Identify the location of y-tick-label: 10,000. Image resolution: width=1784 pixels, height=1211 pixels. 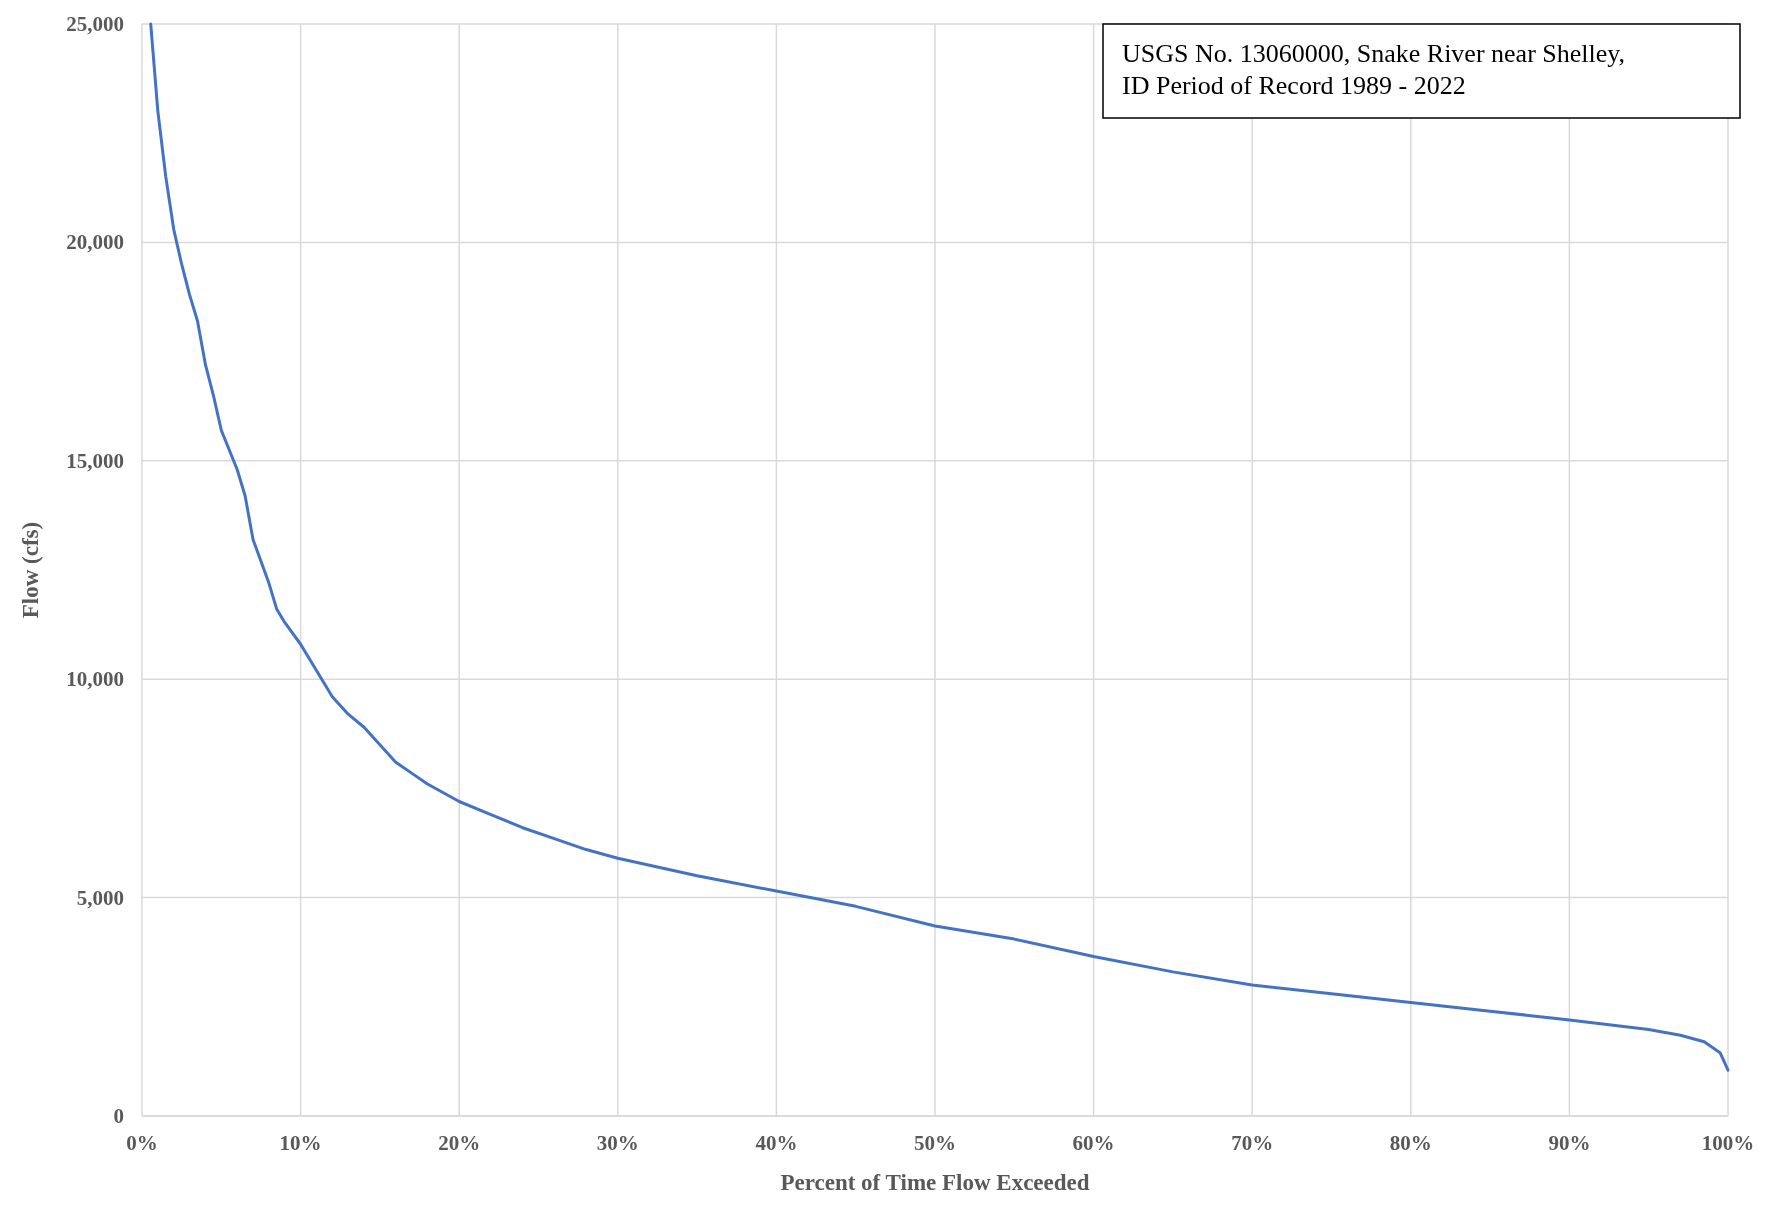
(95, 679).